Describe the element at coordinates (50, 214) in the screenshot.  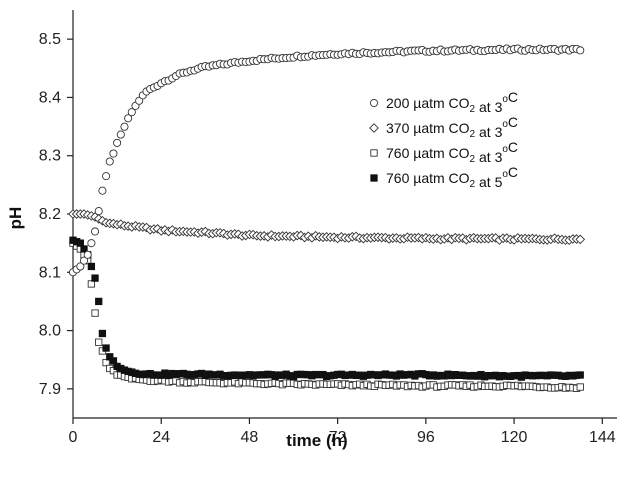
I see `y-tick-label: 8.2` at that location.